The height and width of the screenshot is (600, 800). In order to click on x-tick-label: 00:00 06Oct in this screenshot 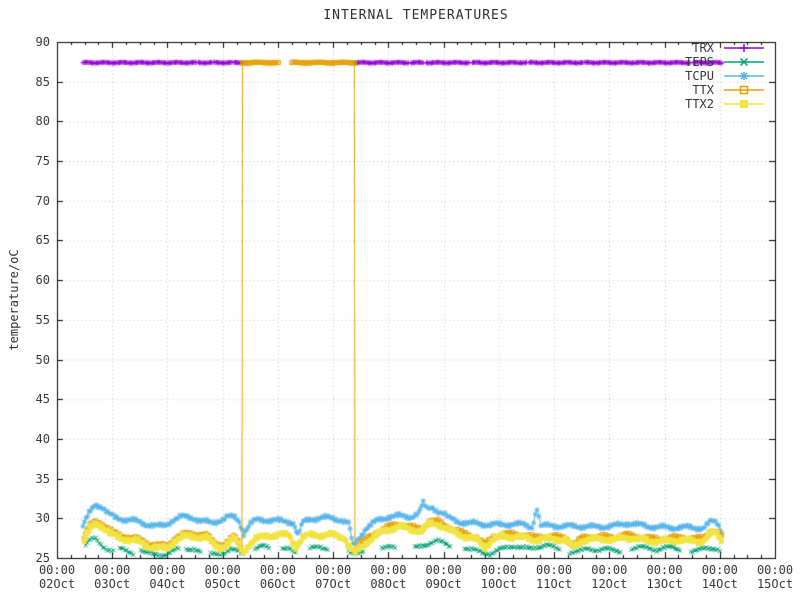, I will do `click(277, 577)`.